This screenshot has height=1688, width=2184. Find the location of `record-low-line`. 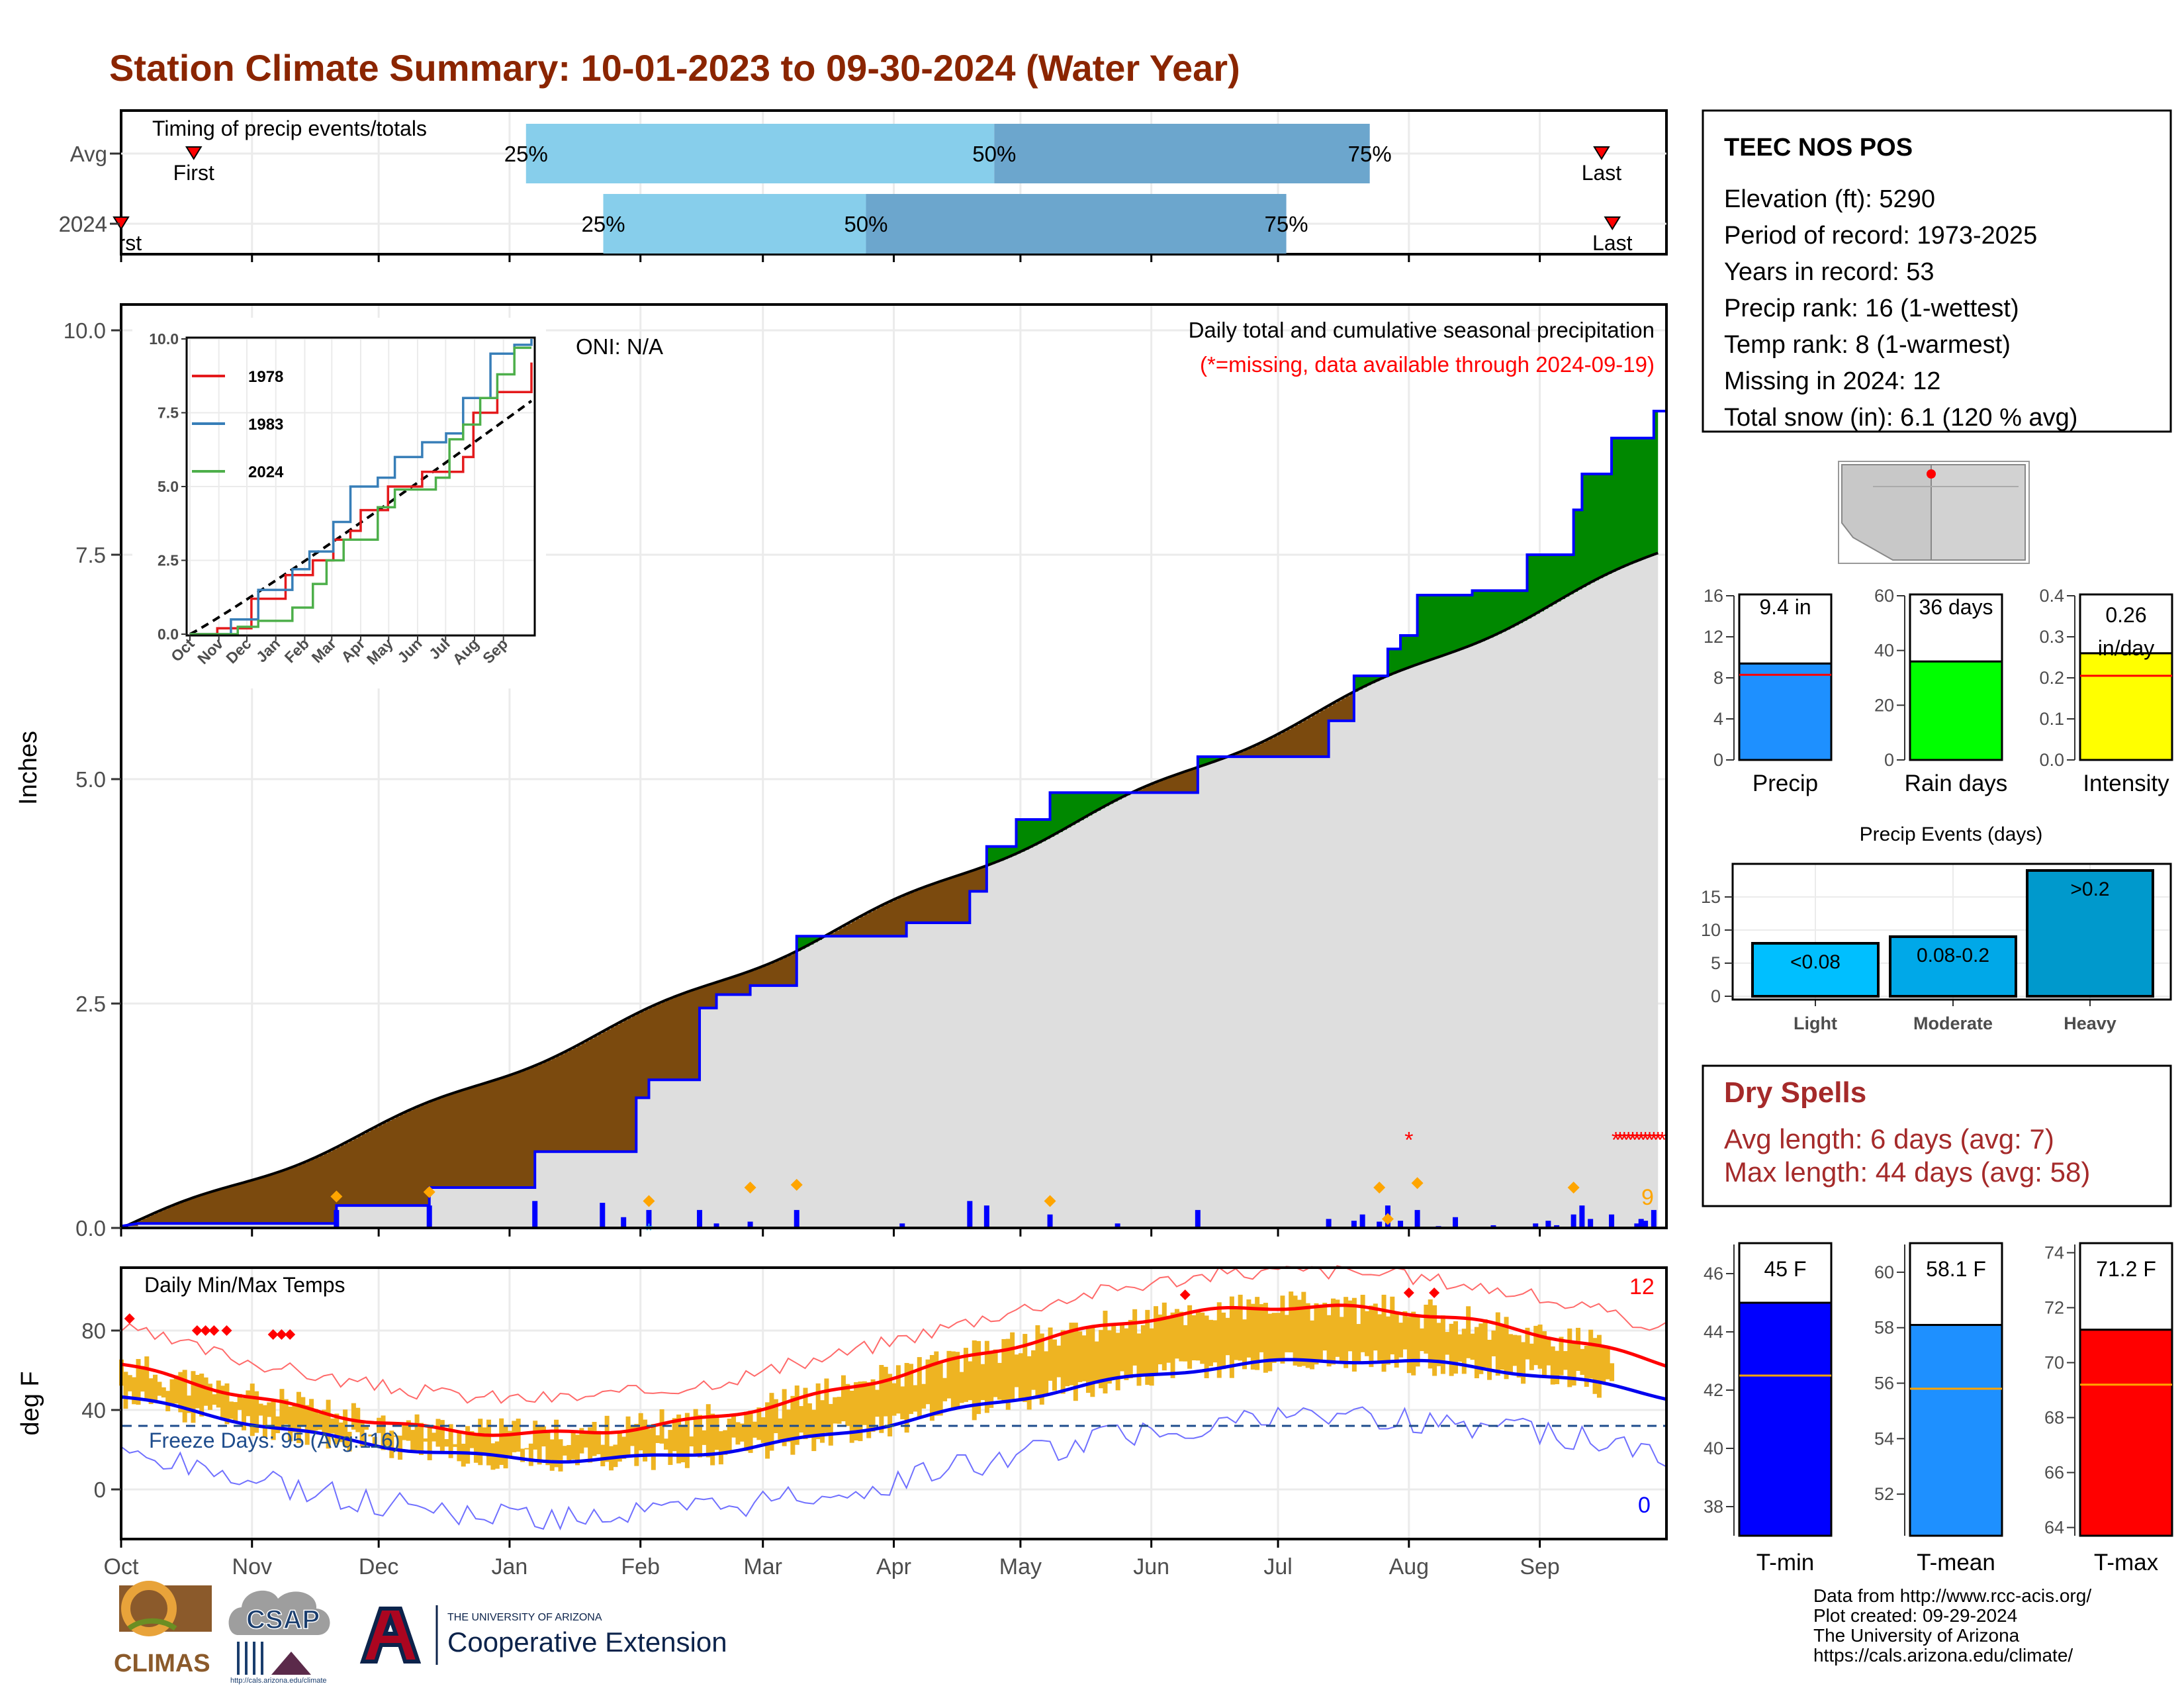

record-low-line is located at coordinates (893, 1468).